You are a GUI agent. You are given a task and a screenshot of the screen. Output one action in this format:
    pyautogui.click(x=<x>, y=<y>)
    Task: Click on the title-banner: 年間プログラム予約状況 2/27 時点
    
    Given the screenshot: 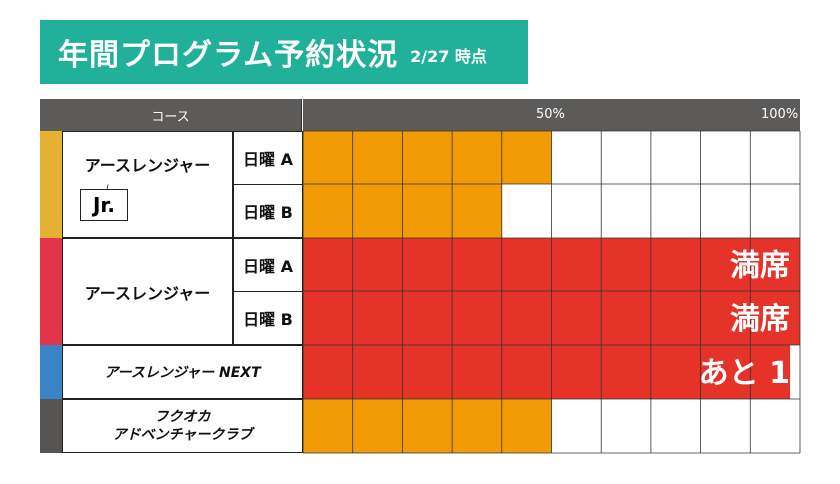 What is the action you would take?
    pyautogui.click(x=284, y=52)
    